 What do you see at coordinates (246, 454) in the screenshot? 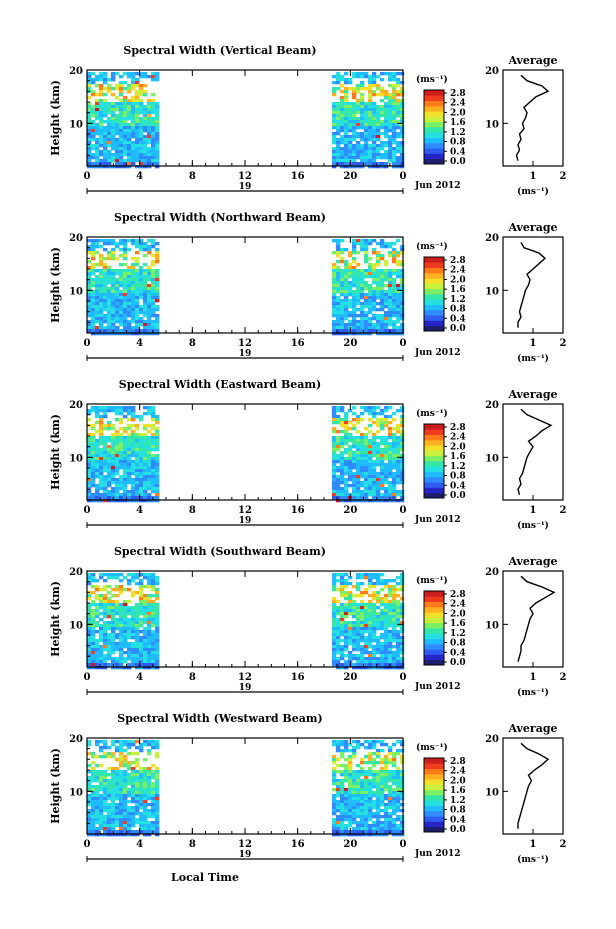
I see `heatmap-cells` at bounding box center [246, 454].